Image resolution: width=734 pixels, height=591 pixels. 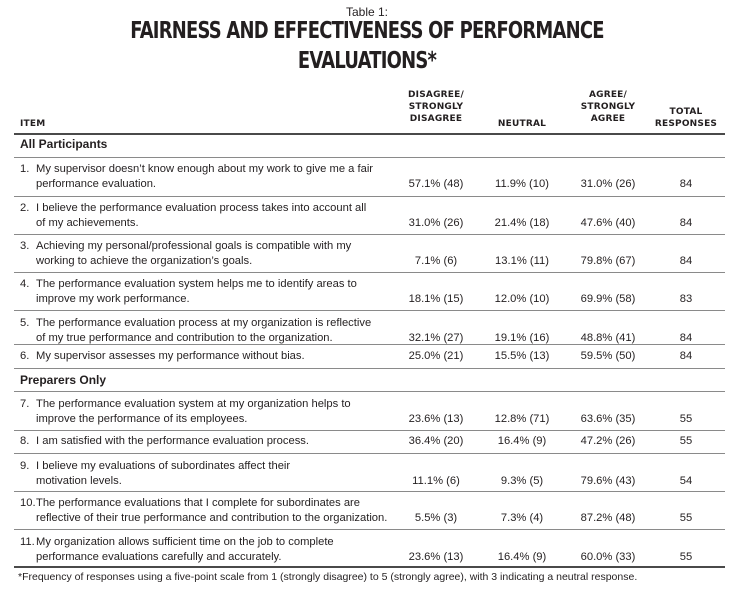 I want to click on cell-neutral: 12.8% (71), so click(x=522, y=419).